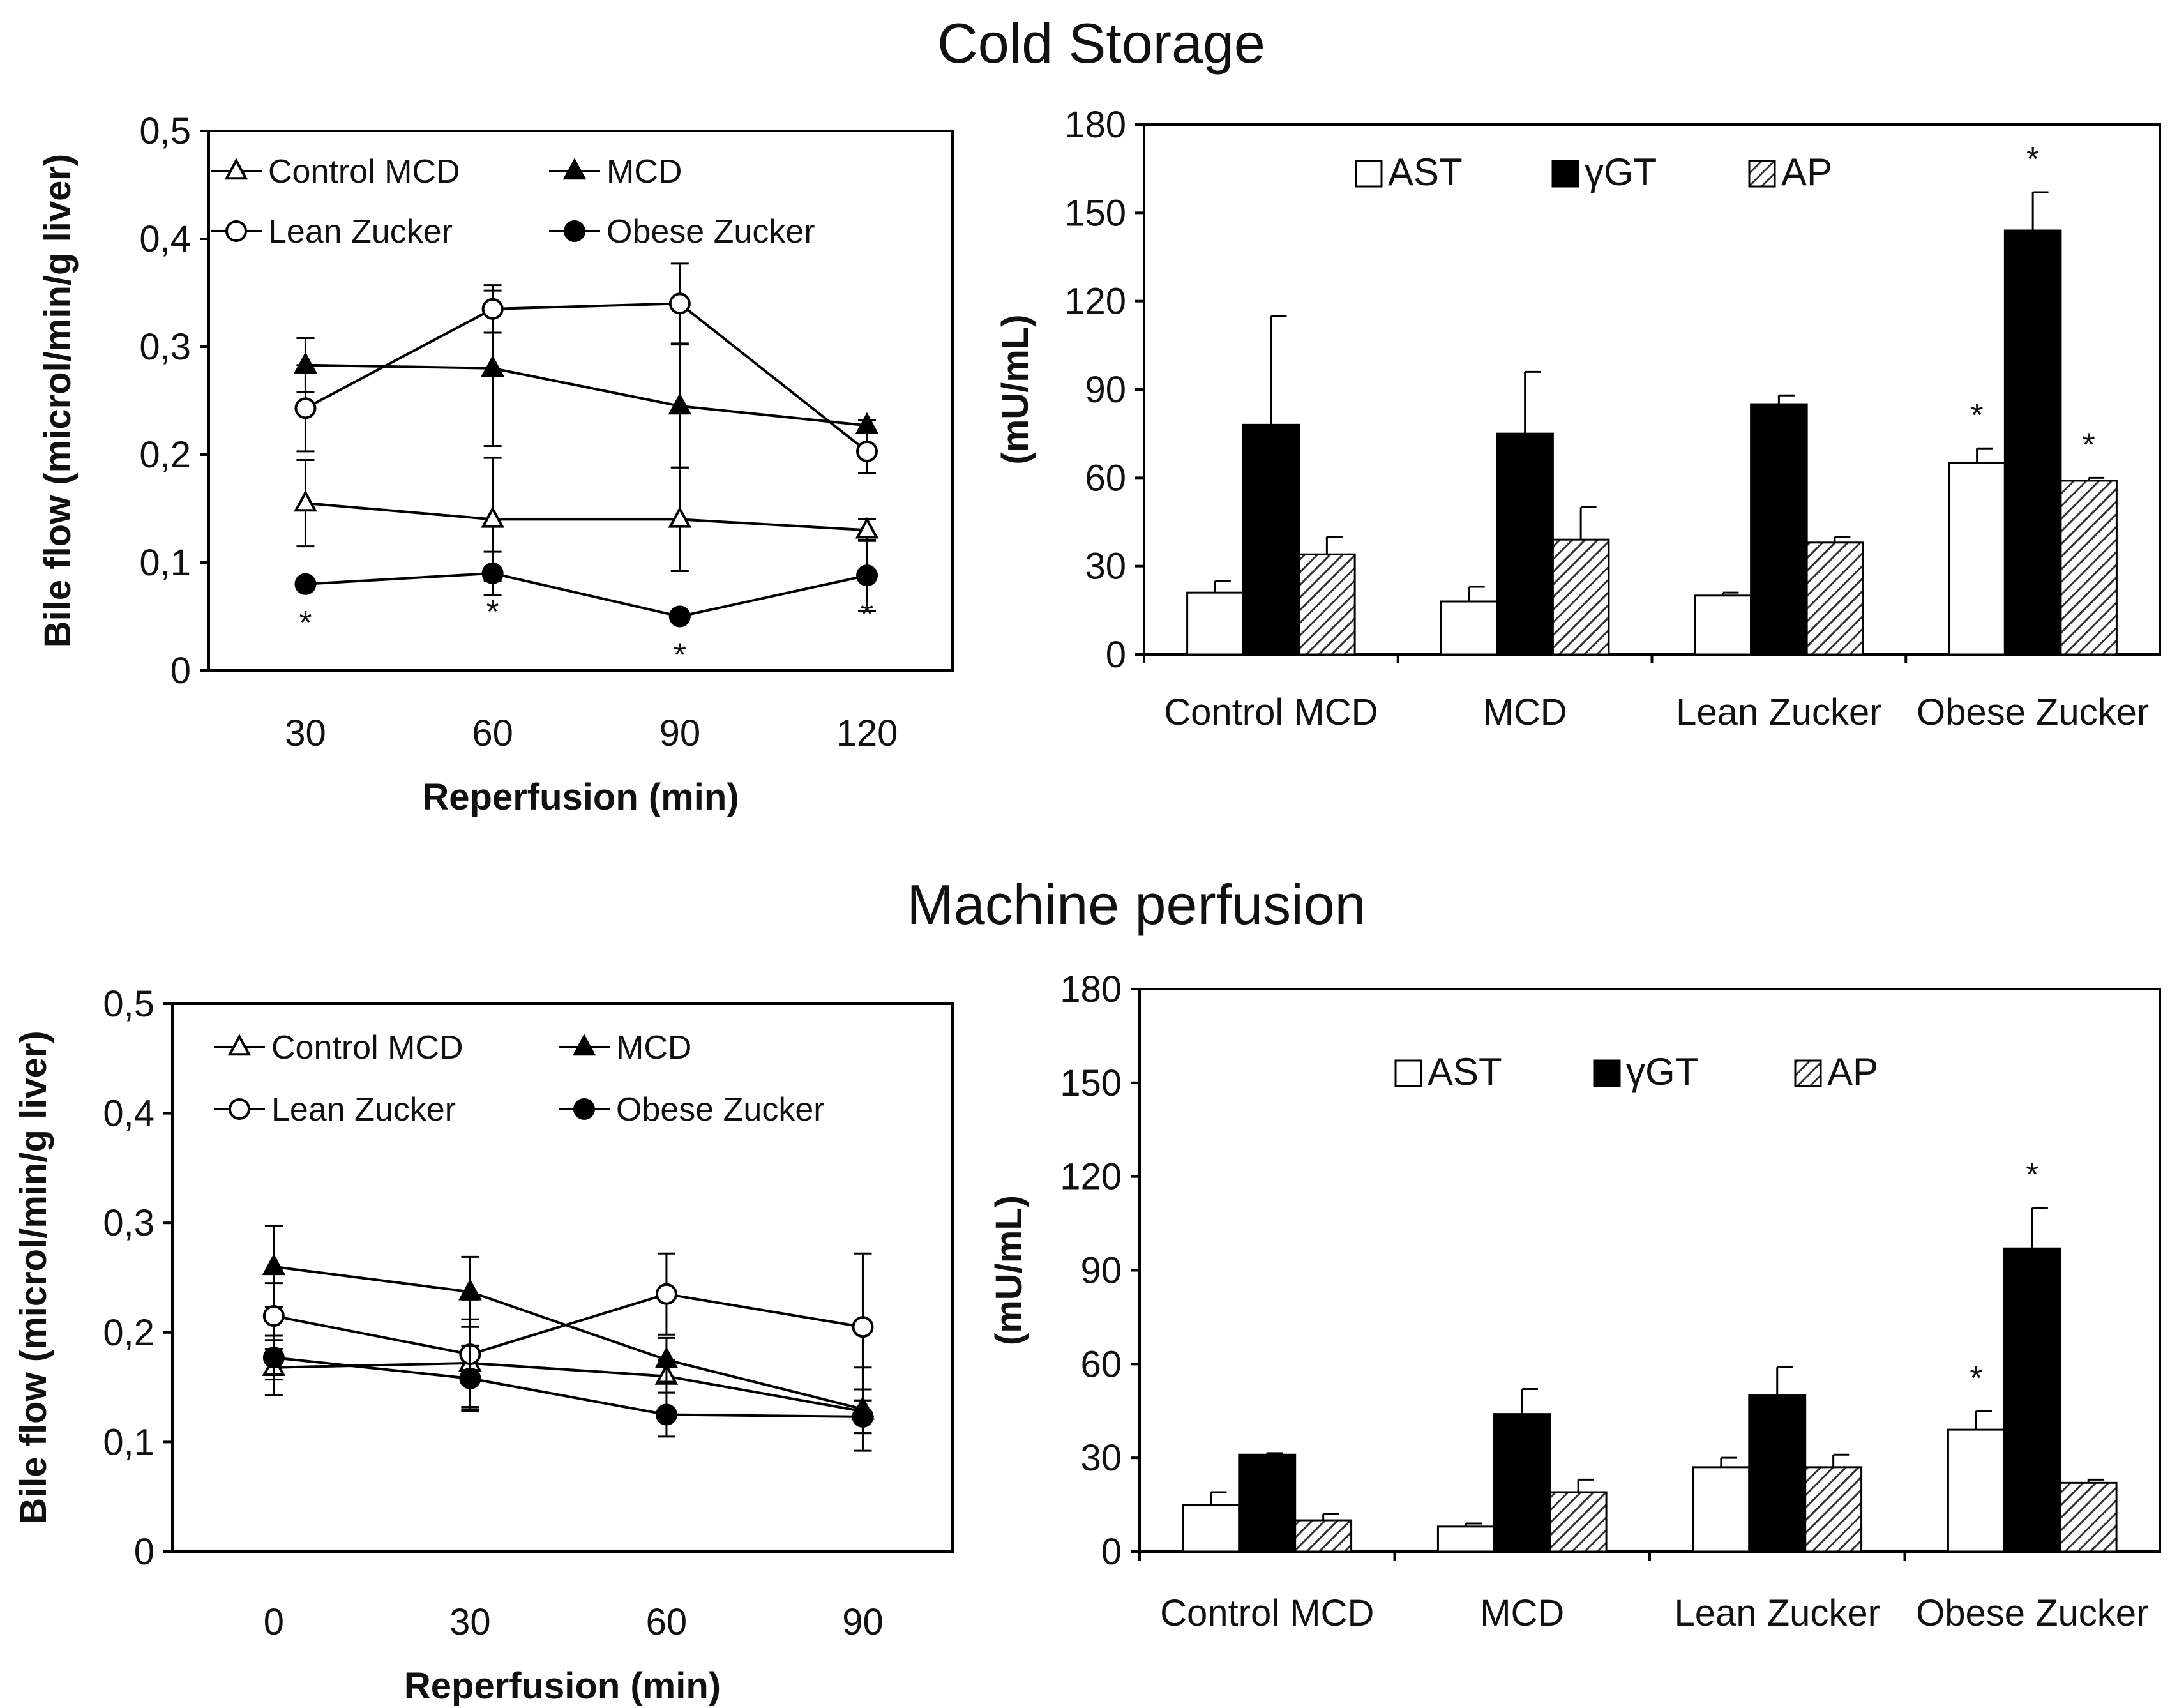  Describe the element at coordinates (1708, 541) in the screenshot. I see `series-ap: *` at that location.